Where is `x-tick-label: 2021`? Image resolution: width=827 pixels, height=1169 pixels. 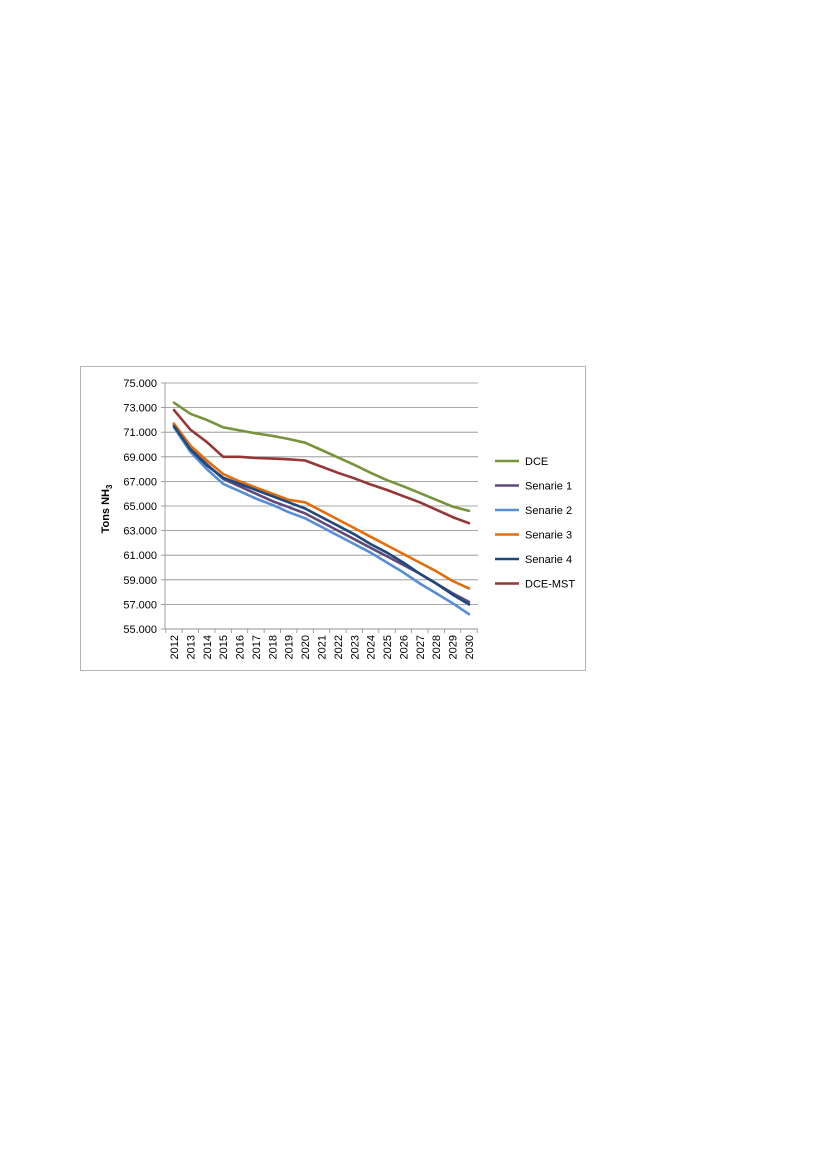
x-tick-label: 2021 is located at coordinates (323, 647).